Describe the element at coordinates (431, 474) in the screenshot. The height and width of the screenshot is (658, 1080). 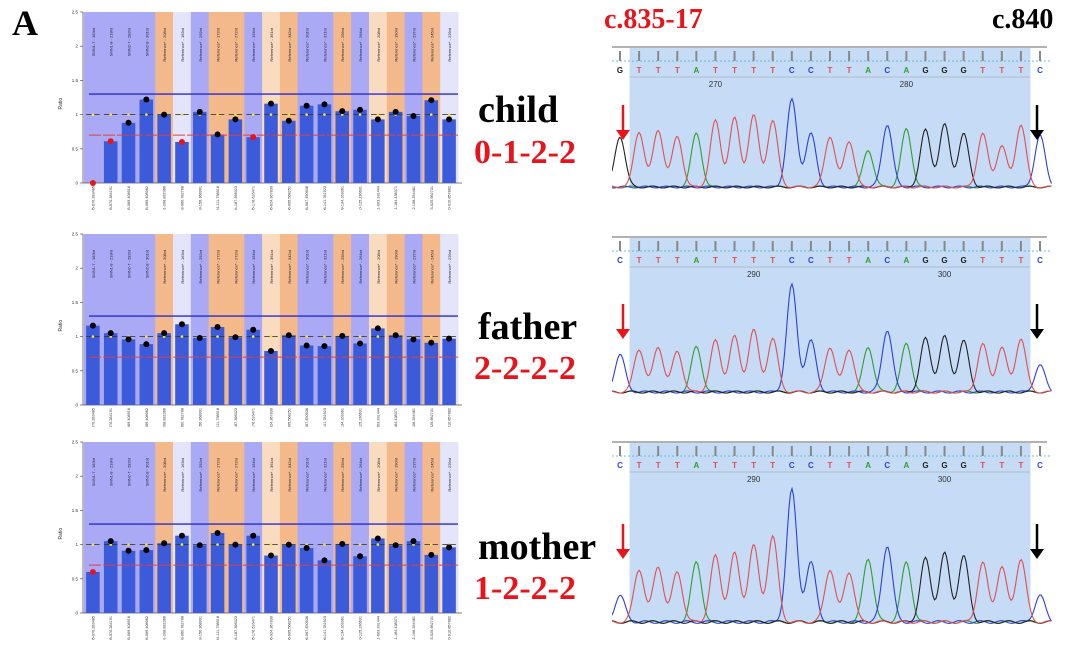
I see `probe-label: Reference* - 245nt` at that location.